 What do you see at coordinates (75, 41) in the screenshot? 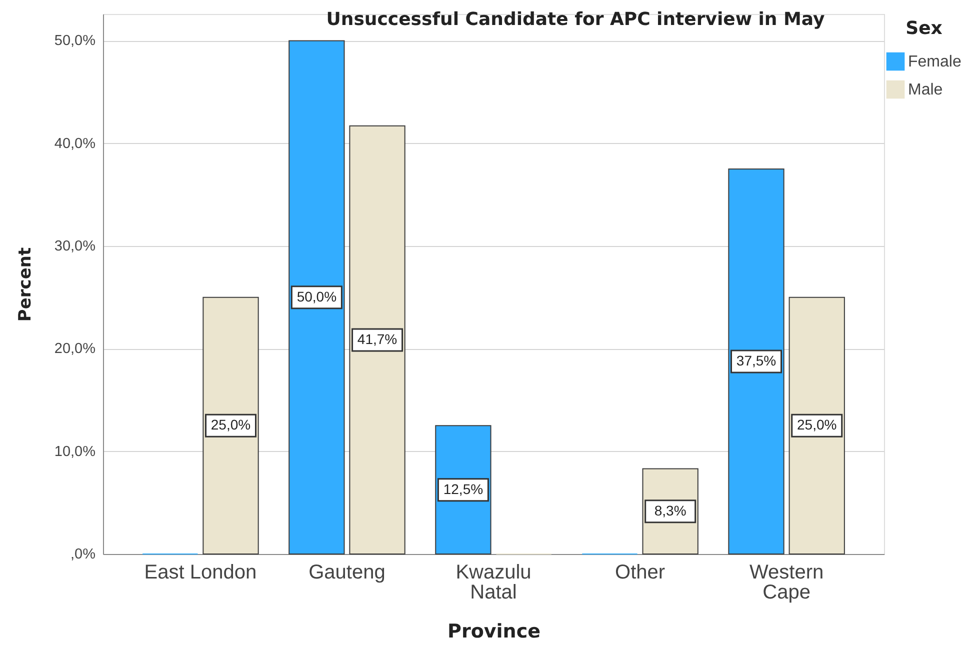
I see `y-tick-label: 50,0%` at bounding box center [75, 41].